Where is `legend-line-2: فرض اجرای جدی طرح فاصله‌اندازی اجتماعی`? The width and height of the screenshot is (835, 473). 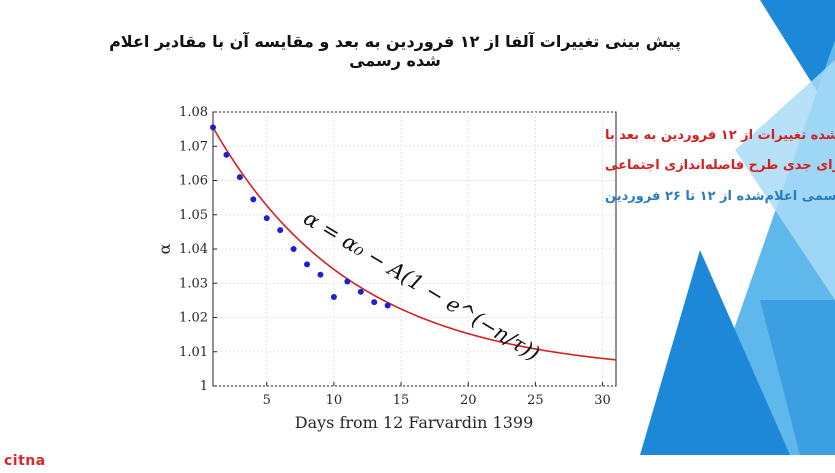 legend-line-2: فرض اجرای جدی طرح فاصله‌اندازی اجتماعی is located at coordinates (720, 165).